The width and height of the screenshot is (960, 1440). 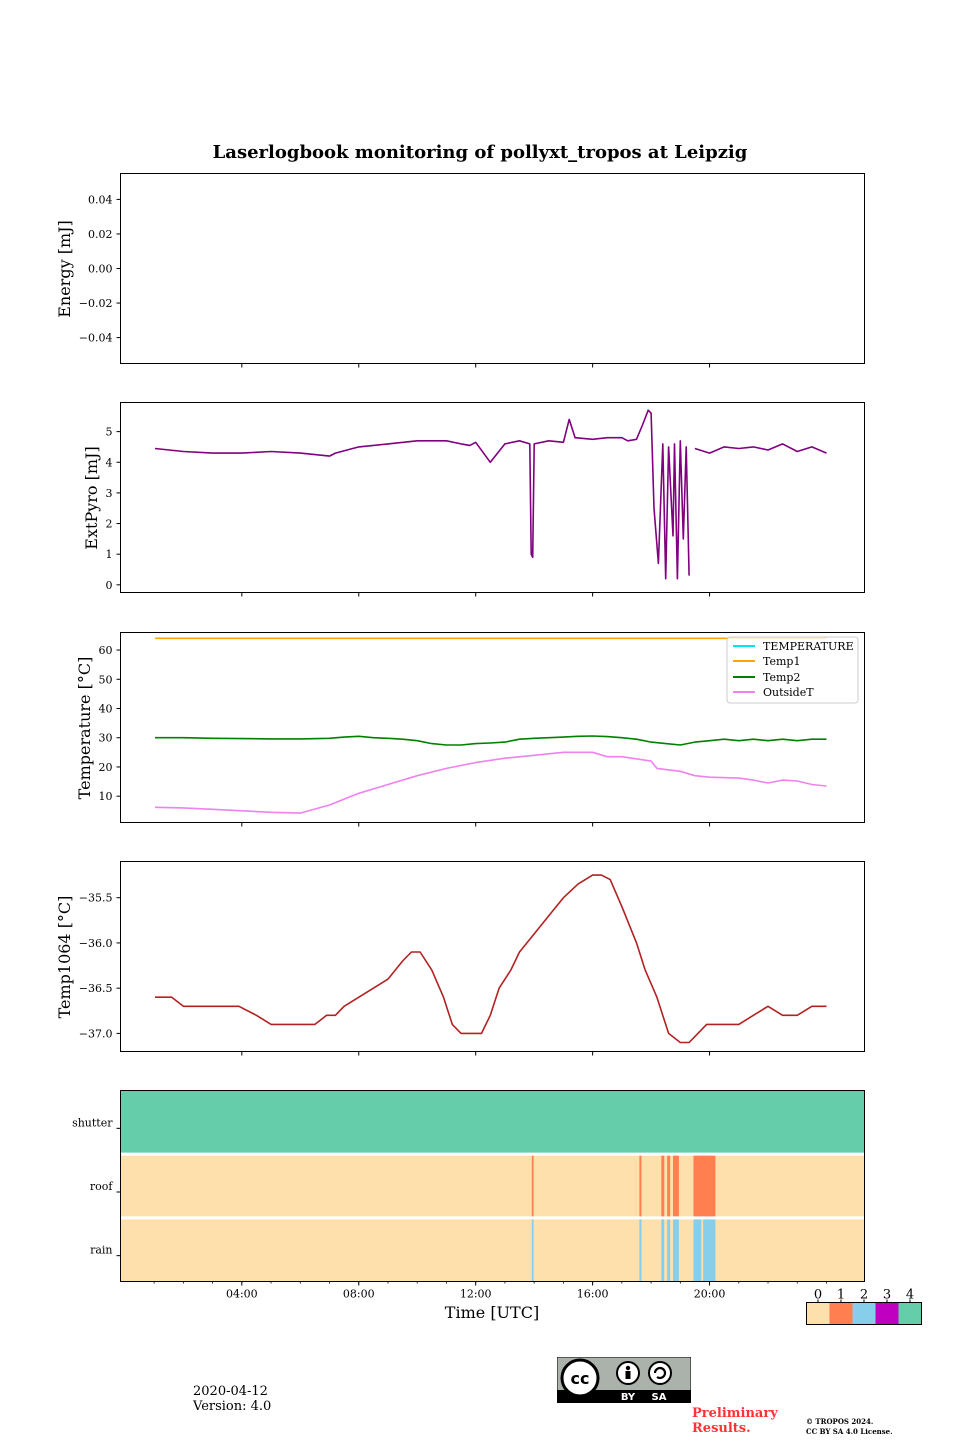 I want to click on colorbar-tick-label: 0, so click(x=818, y=1295).